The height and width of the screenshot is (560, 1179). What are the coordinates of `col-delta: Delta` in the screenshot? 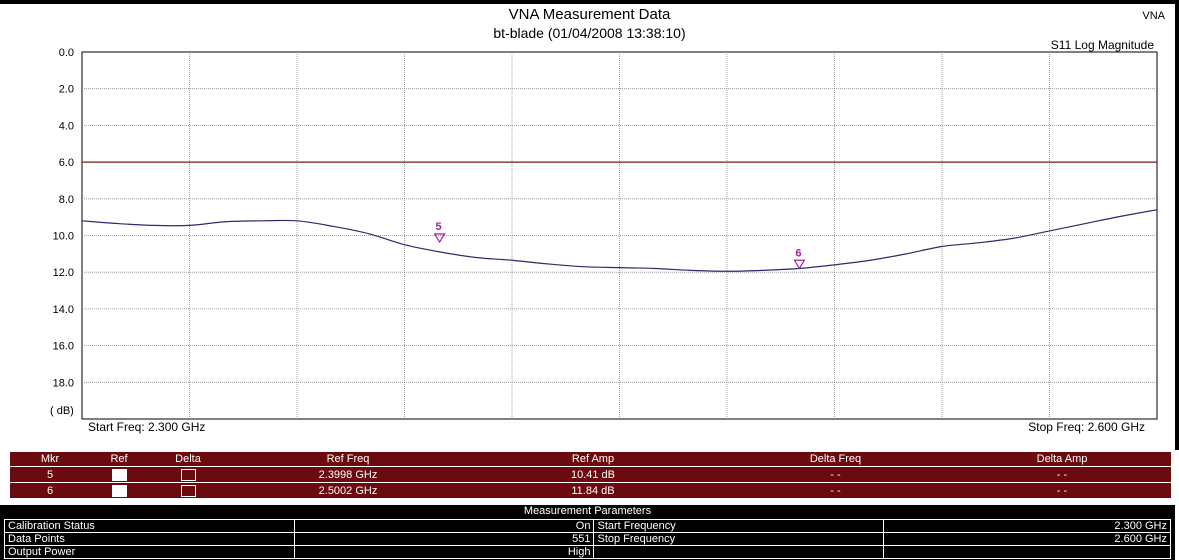 It's located at (188, 459).